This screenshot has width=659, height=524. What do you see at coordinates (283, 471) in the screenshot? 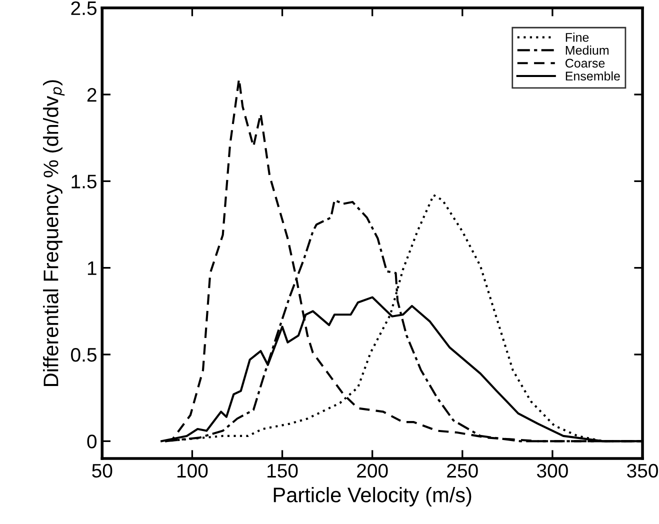
I see `x-tick-label: 150` at bounding box center [283, 471].